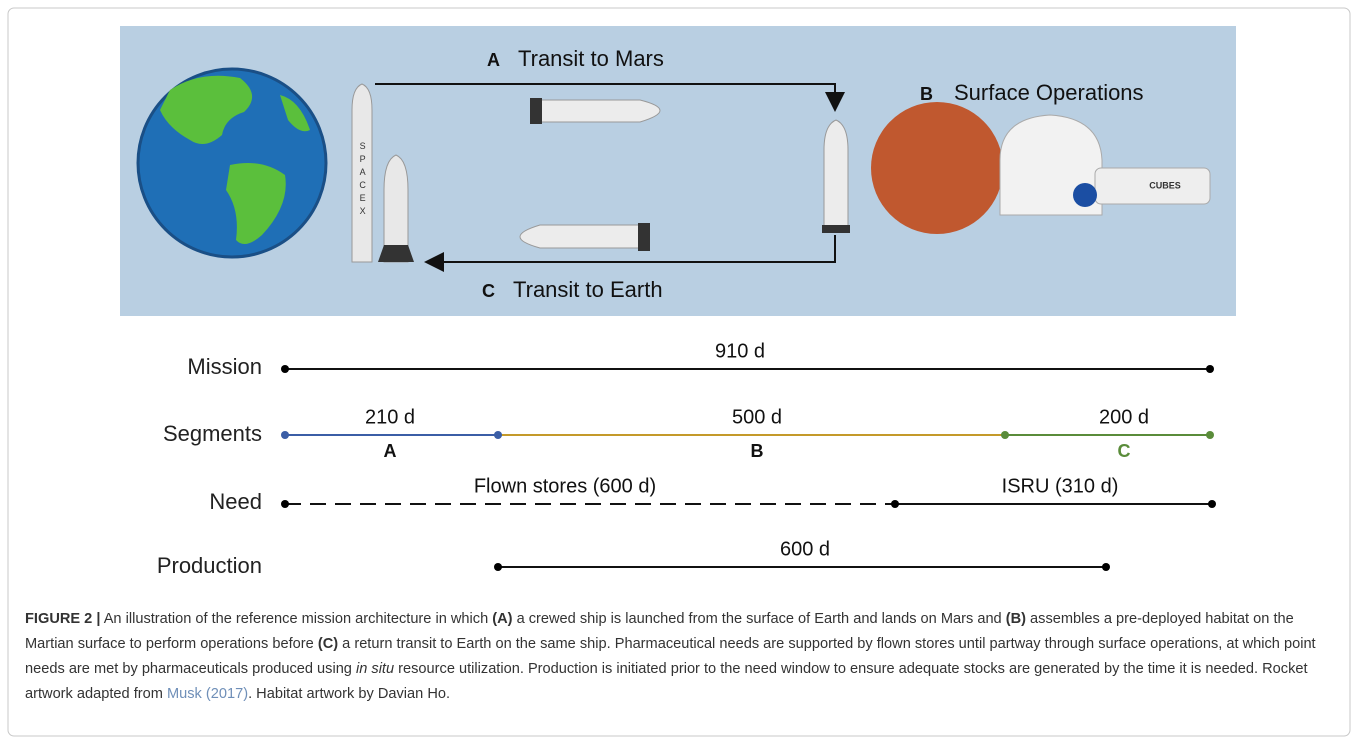 This screenshot has height=744, width=1358. Describe the element at coordinates (757, 417) in the screenshot. I see `duration: 500 d` at that location.